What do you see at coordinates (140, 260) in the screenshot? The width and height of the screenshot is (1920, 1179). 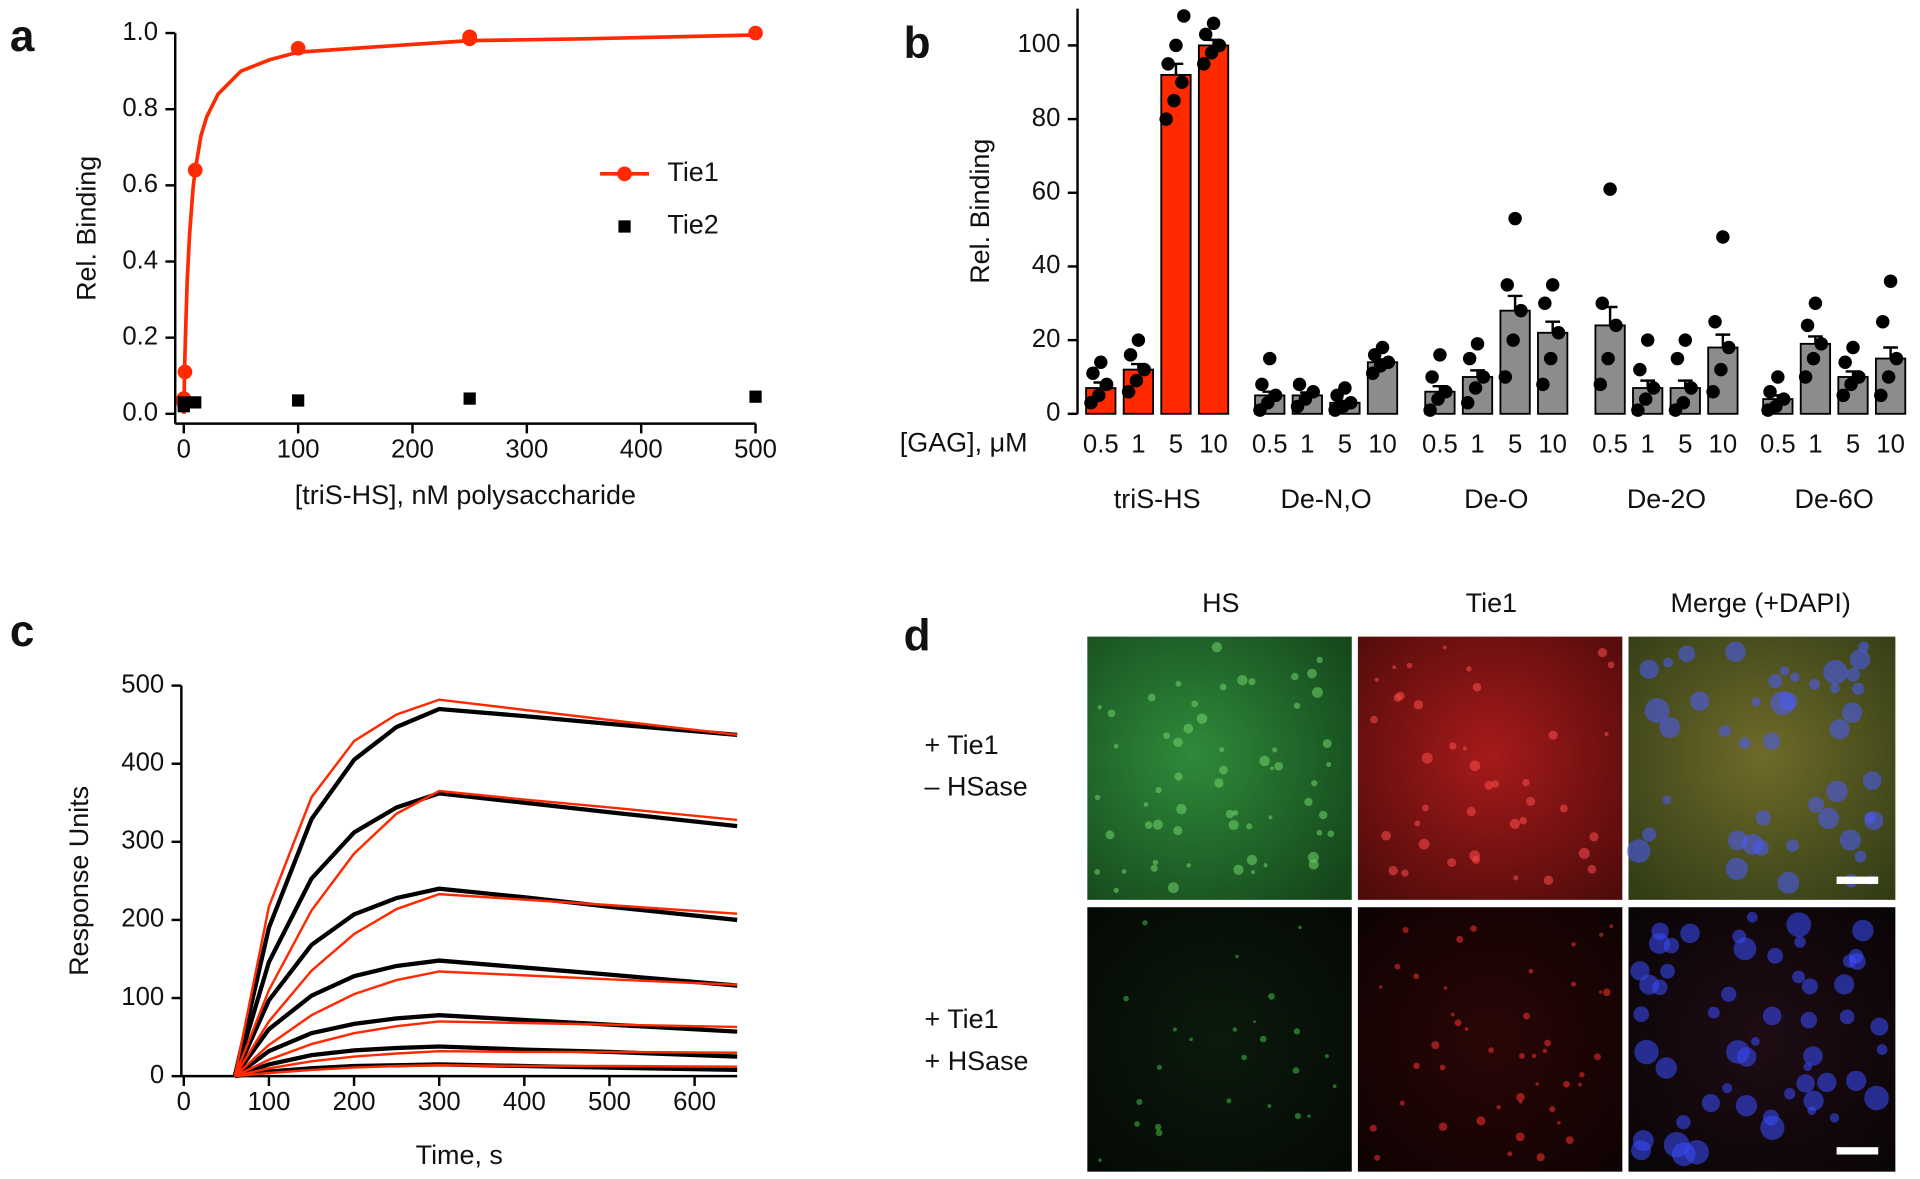 I see `y-tick-label: 0.4` at bounding box center [140, 260].